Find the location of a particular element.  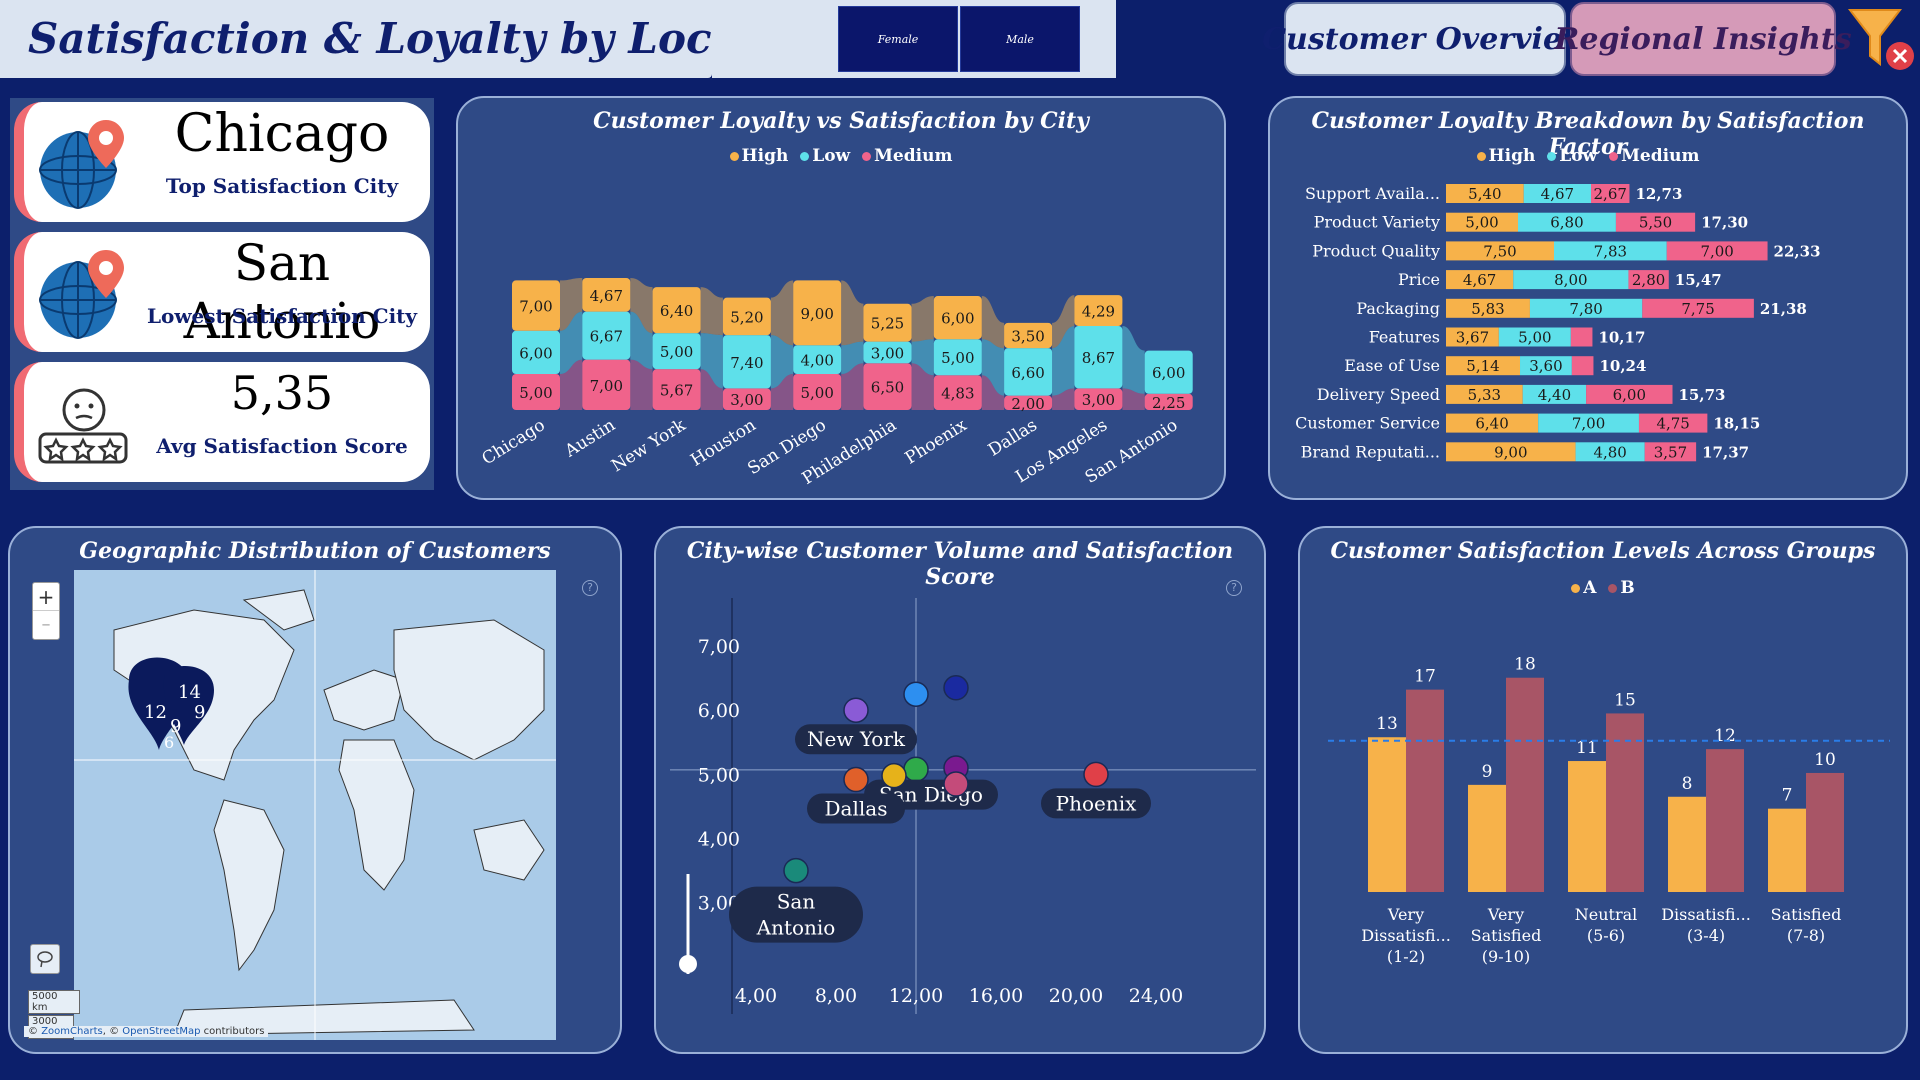

lasso-button is located at coordinates (45, 959).